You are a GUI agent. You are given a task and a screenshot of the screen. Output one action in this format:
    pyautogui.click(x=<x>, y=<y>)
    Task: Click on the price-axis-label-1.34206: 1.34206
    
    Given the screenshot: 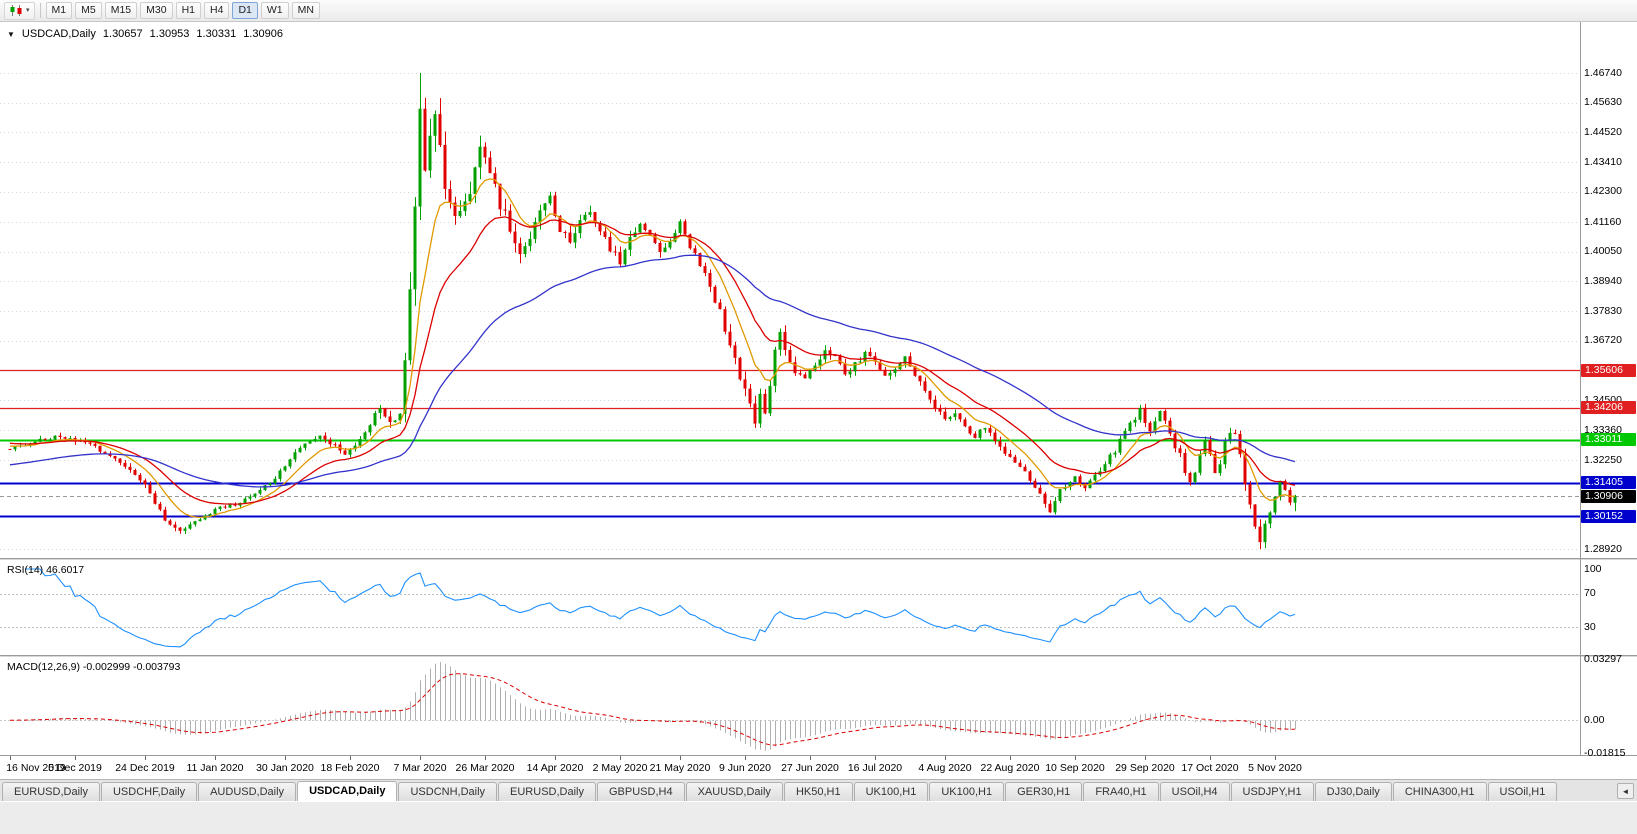 What is the action you would take?
    pyautogui.click(x=1608, y=408)
    